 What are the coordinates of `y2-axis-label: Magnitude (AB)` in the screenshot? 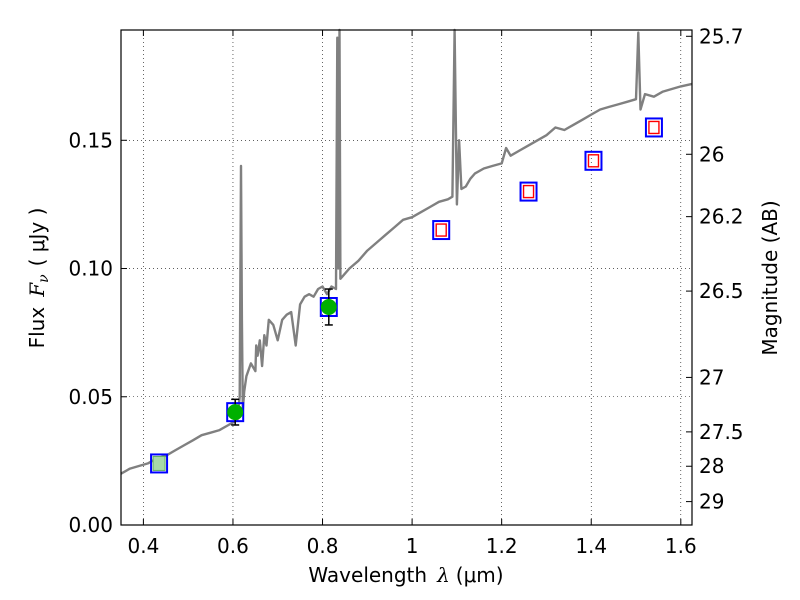 It's located at (770, 277).